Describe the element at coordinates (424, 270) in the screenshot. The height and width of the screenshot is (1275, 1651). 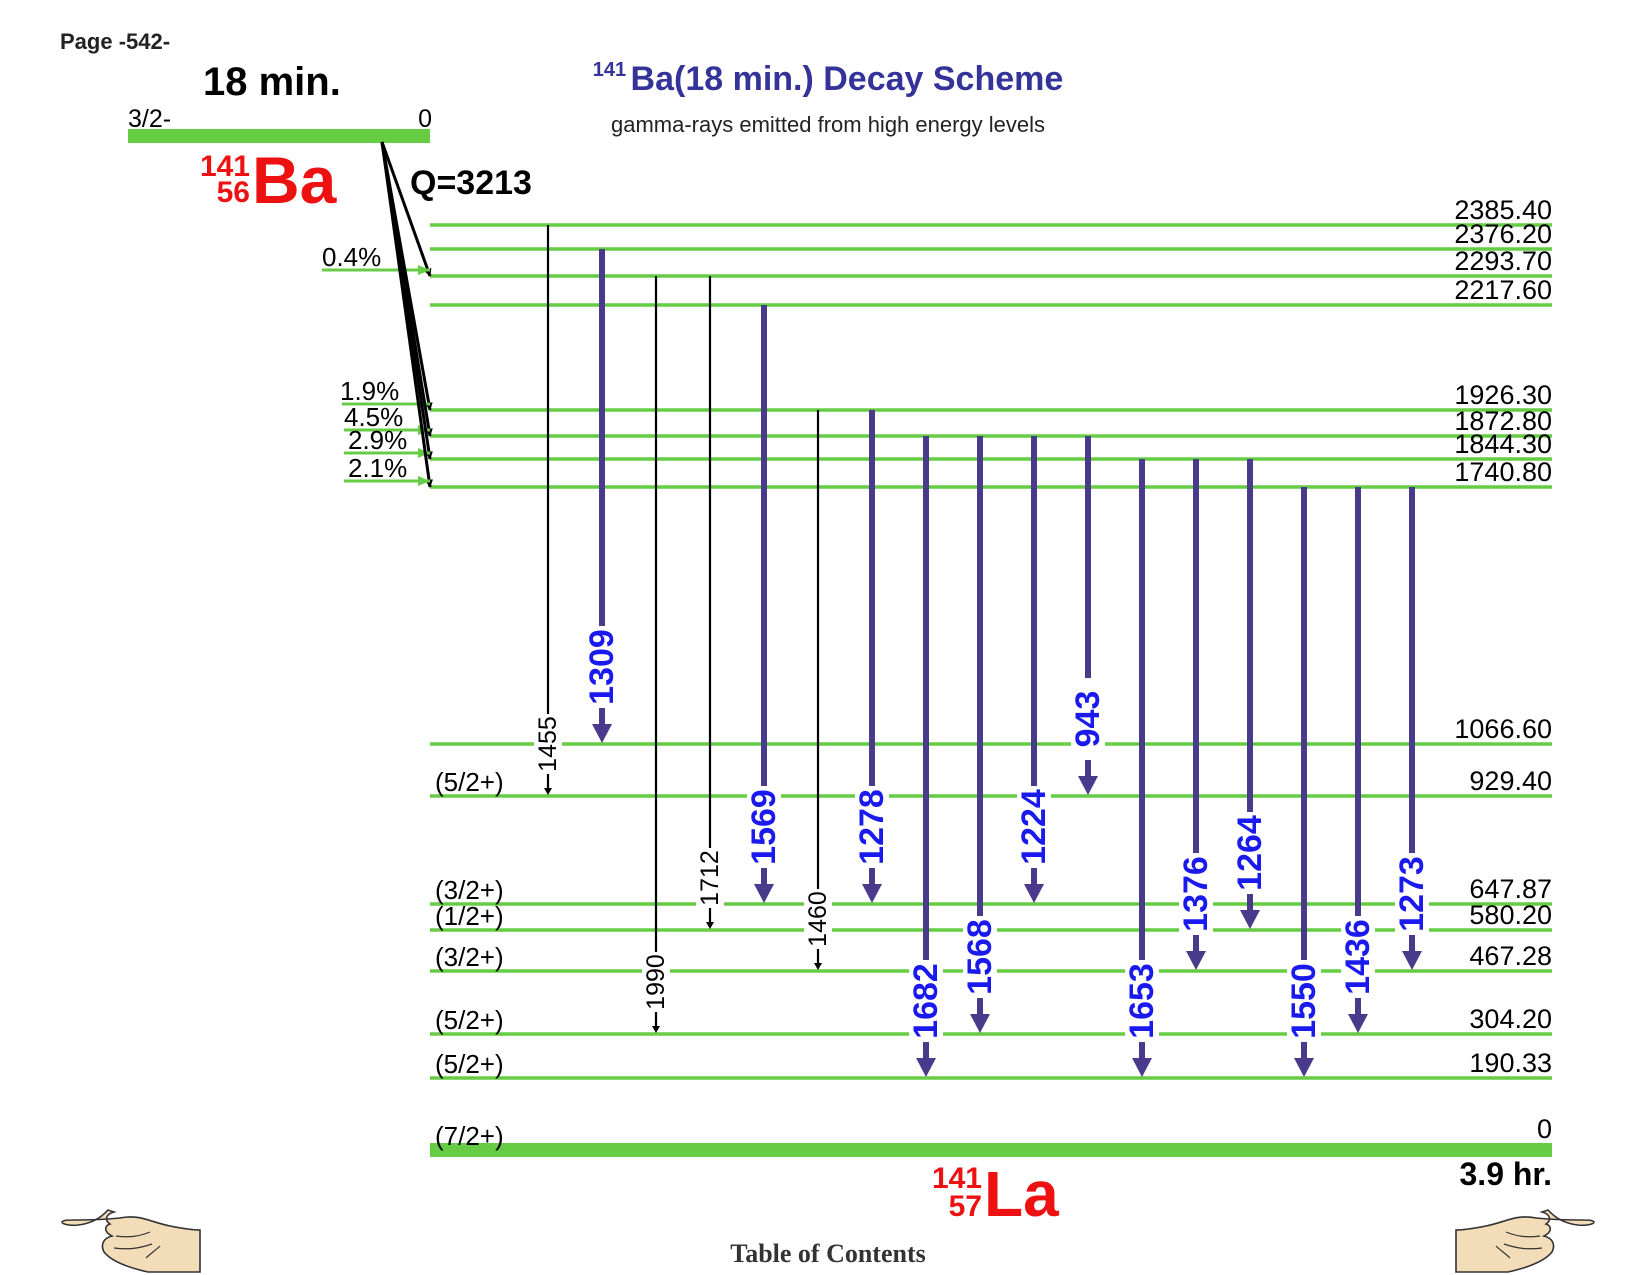
I see `feed-marker-arrowhead` at that location.